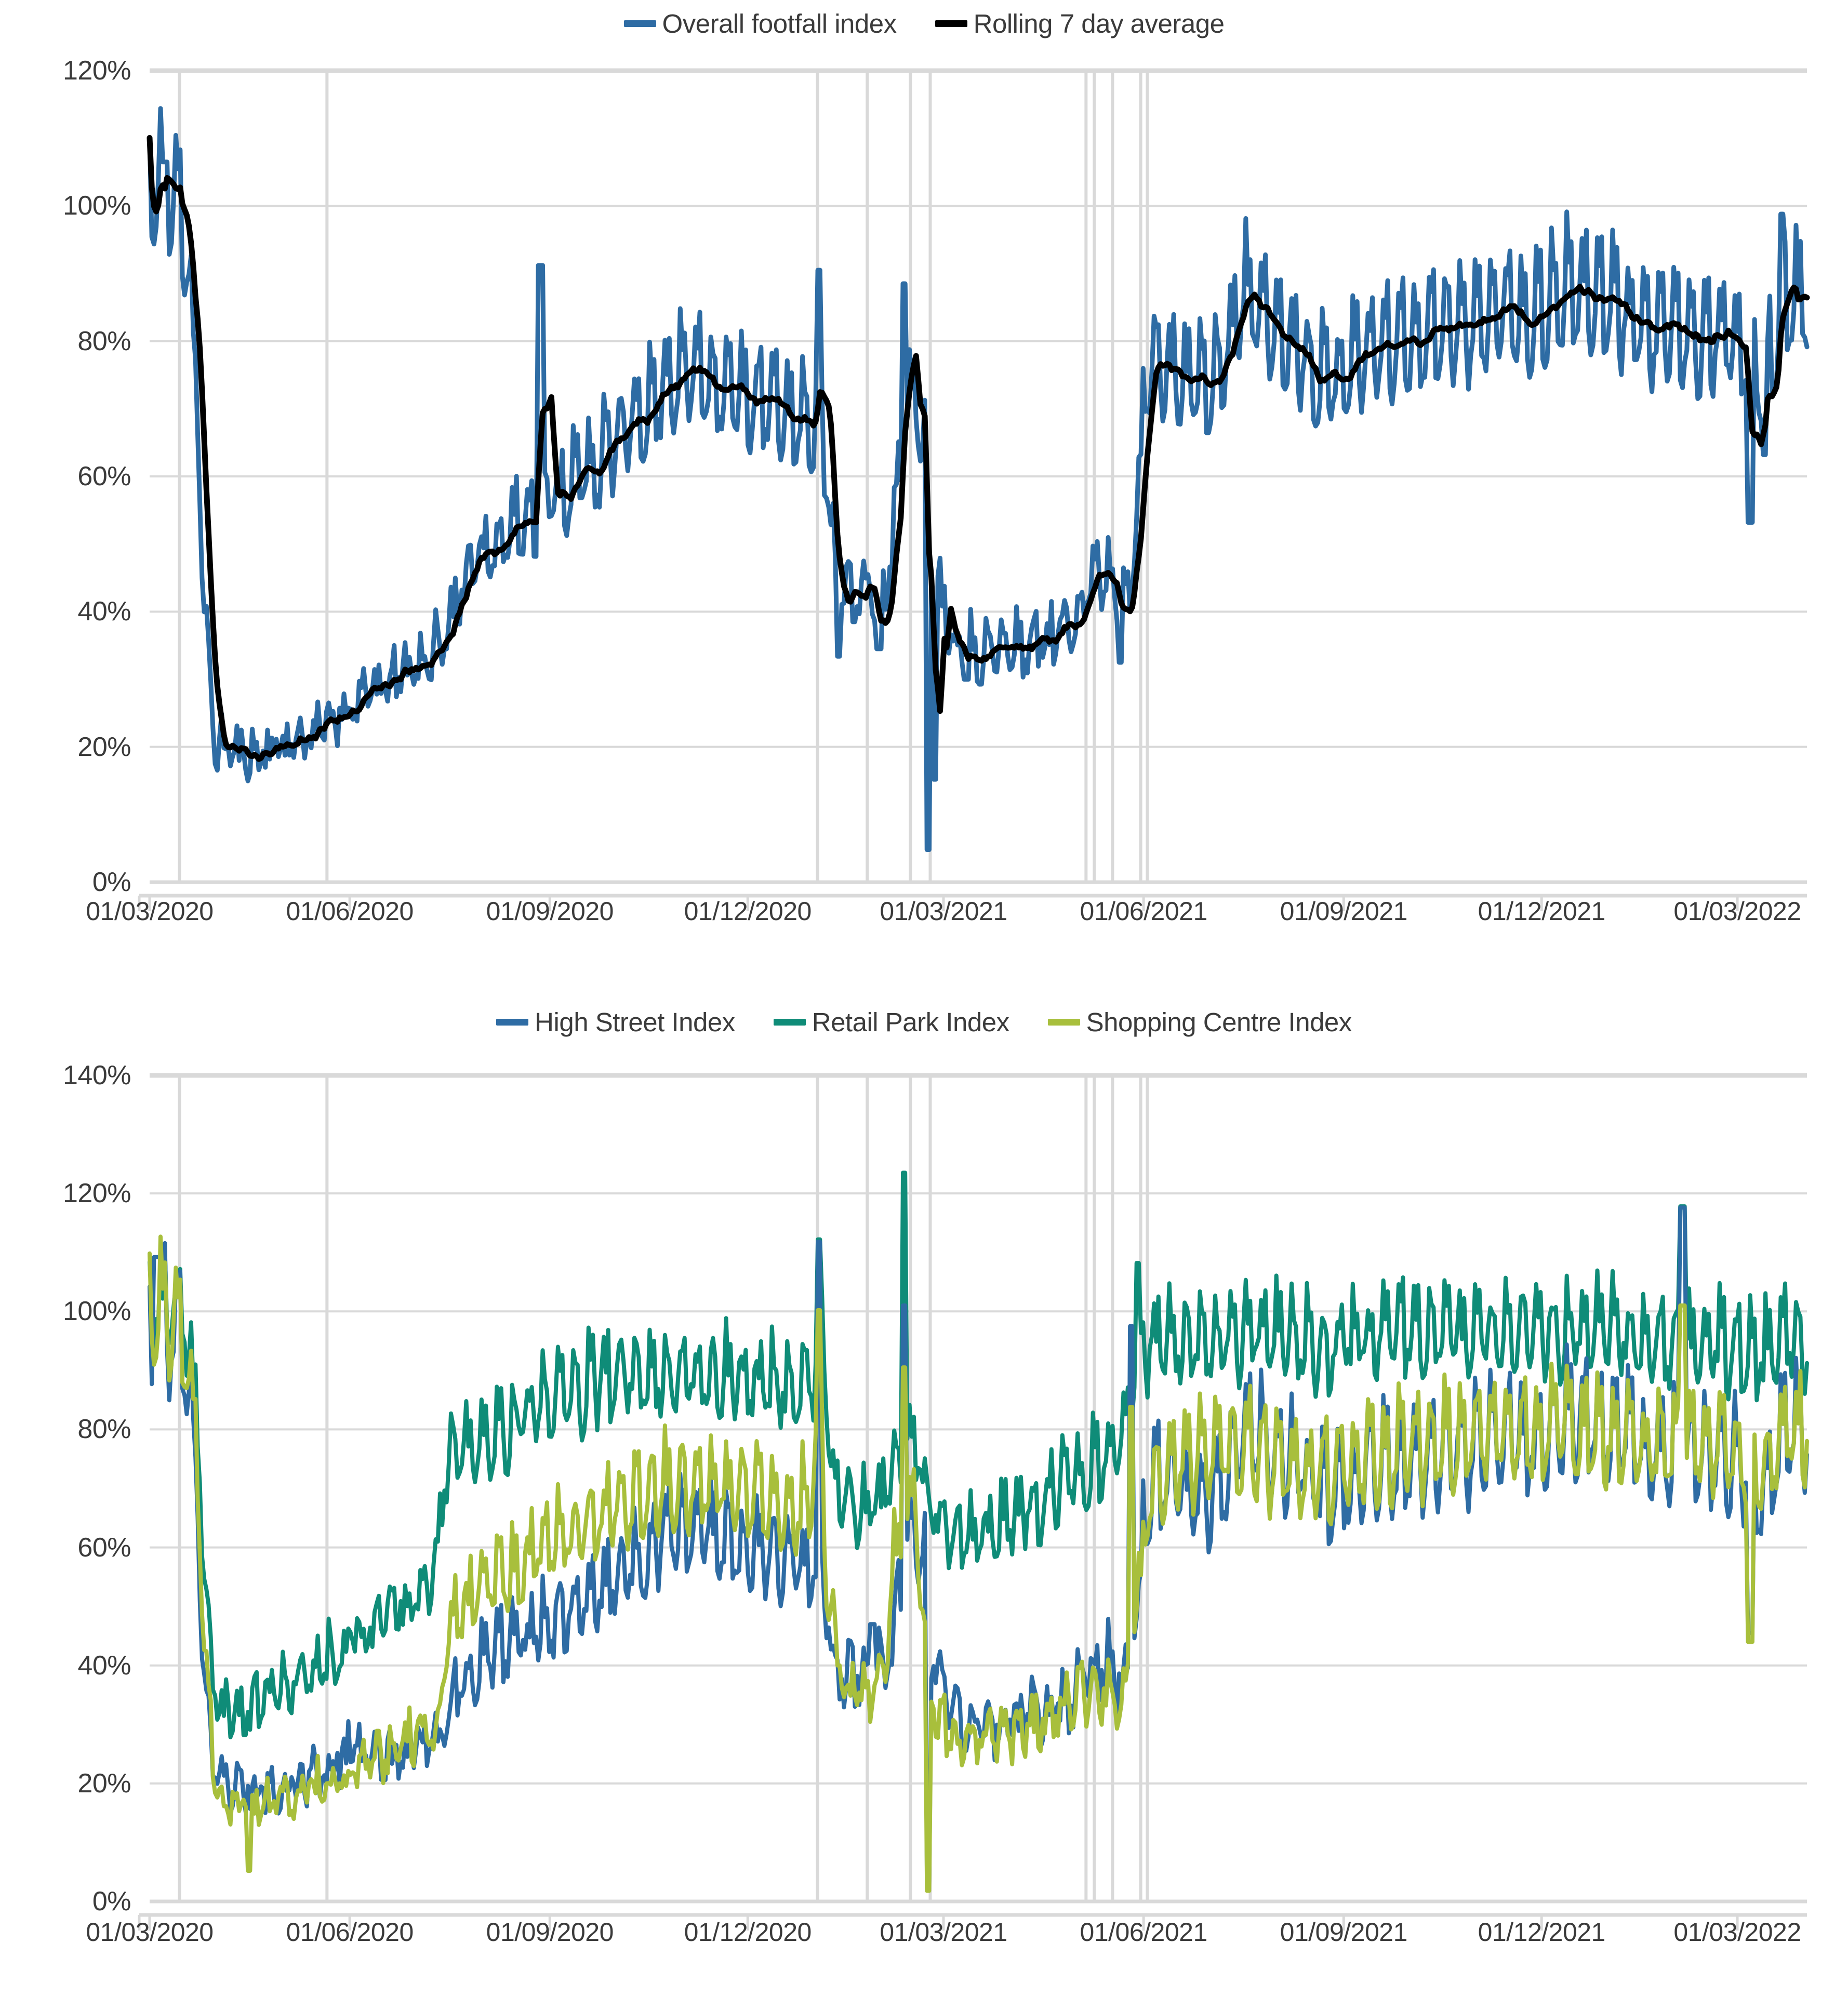  What do you see at coordinates (639, 23) in the screenshot?
I see `legend-swatch-overall-footfall-index` at bounding box center [639, 23].